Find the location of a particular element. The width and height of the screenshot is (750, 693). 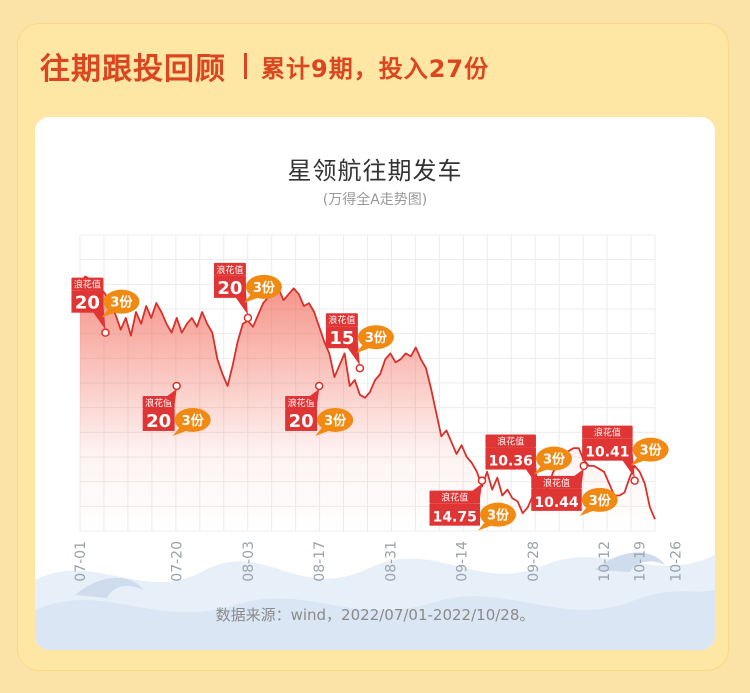

x-tick-label: 07-01 is located at coordinates (81, 561).